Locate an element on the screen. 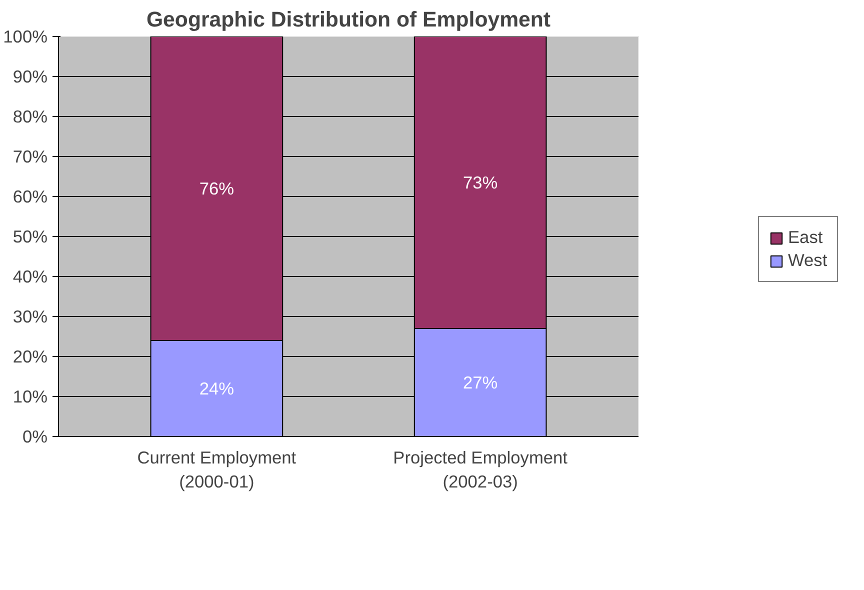  y-tick-label: 40% is located at coordinates (30, 276).